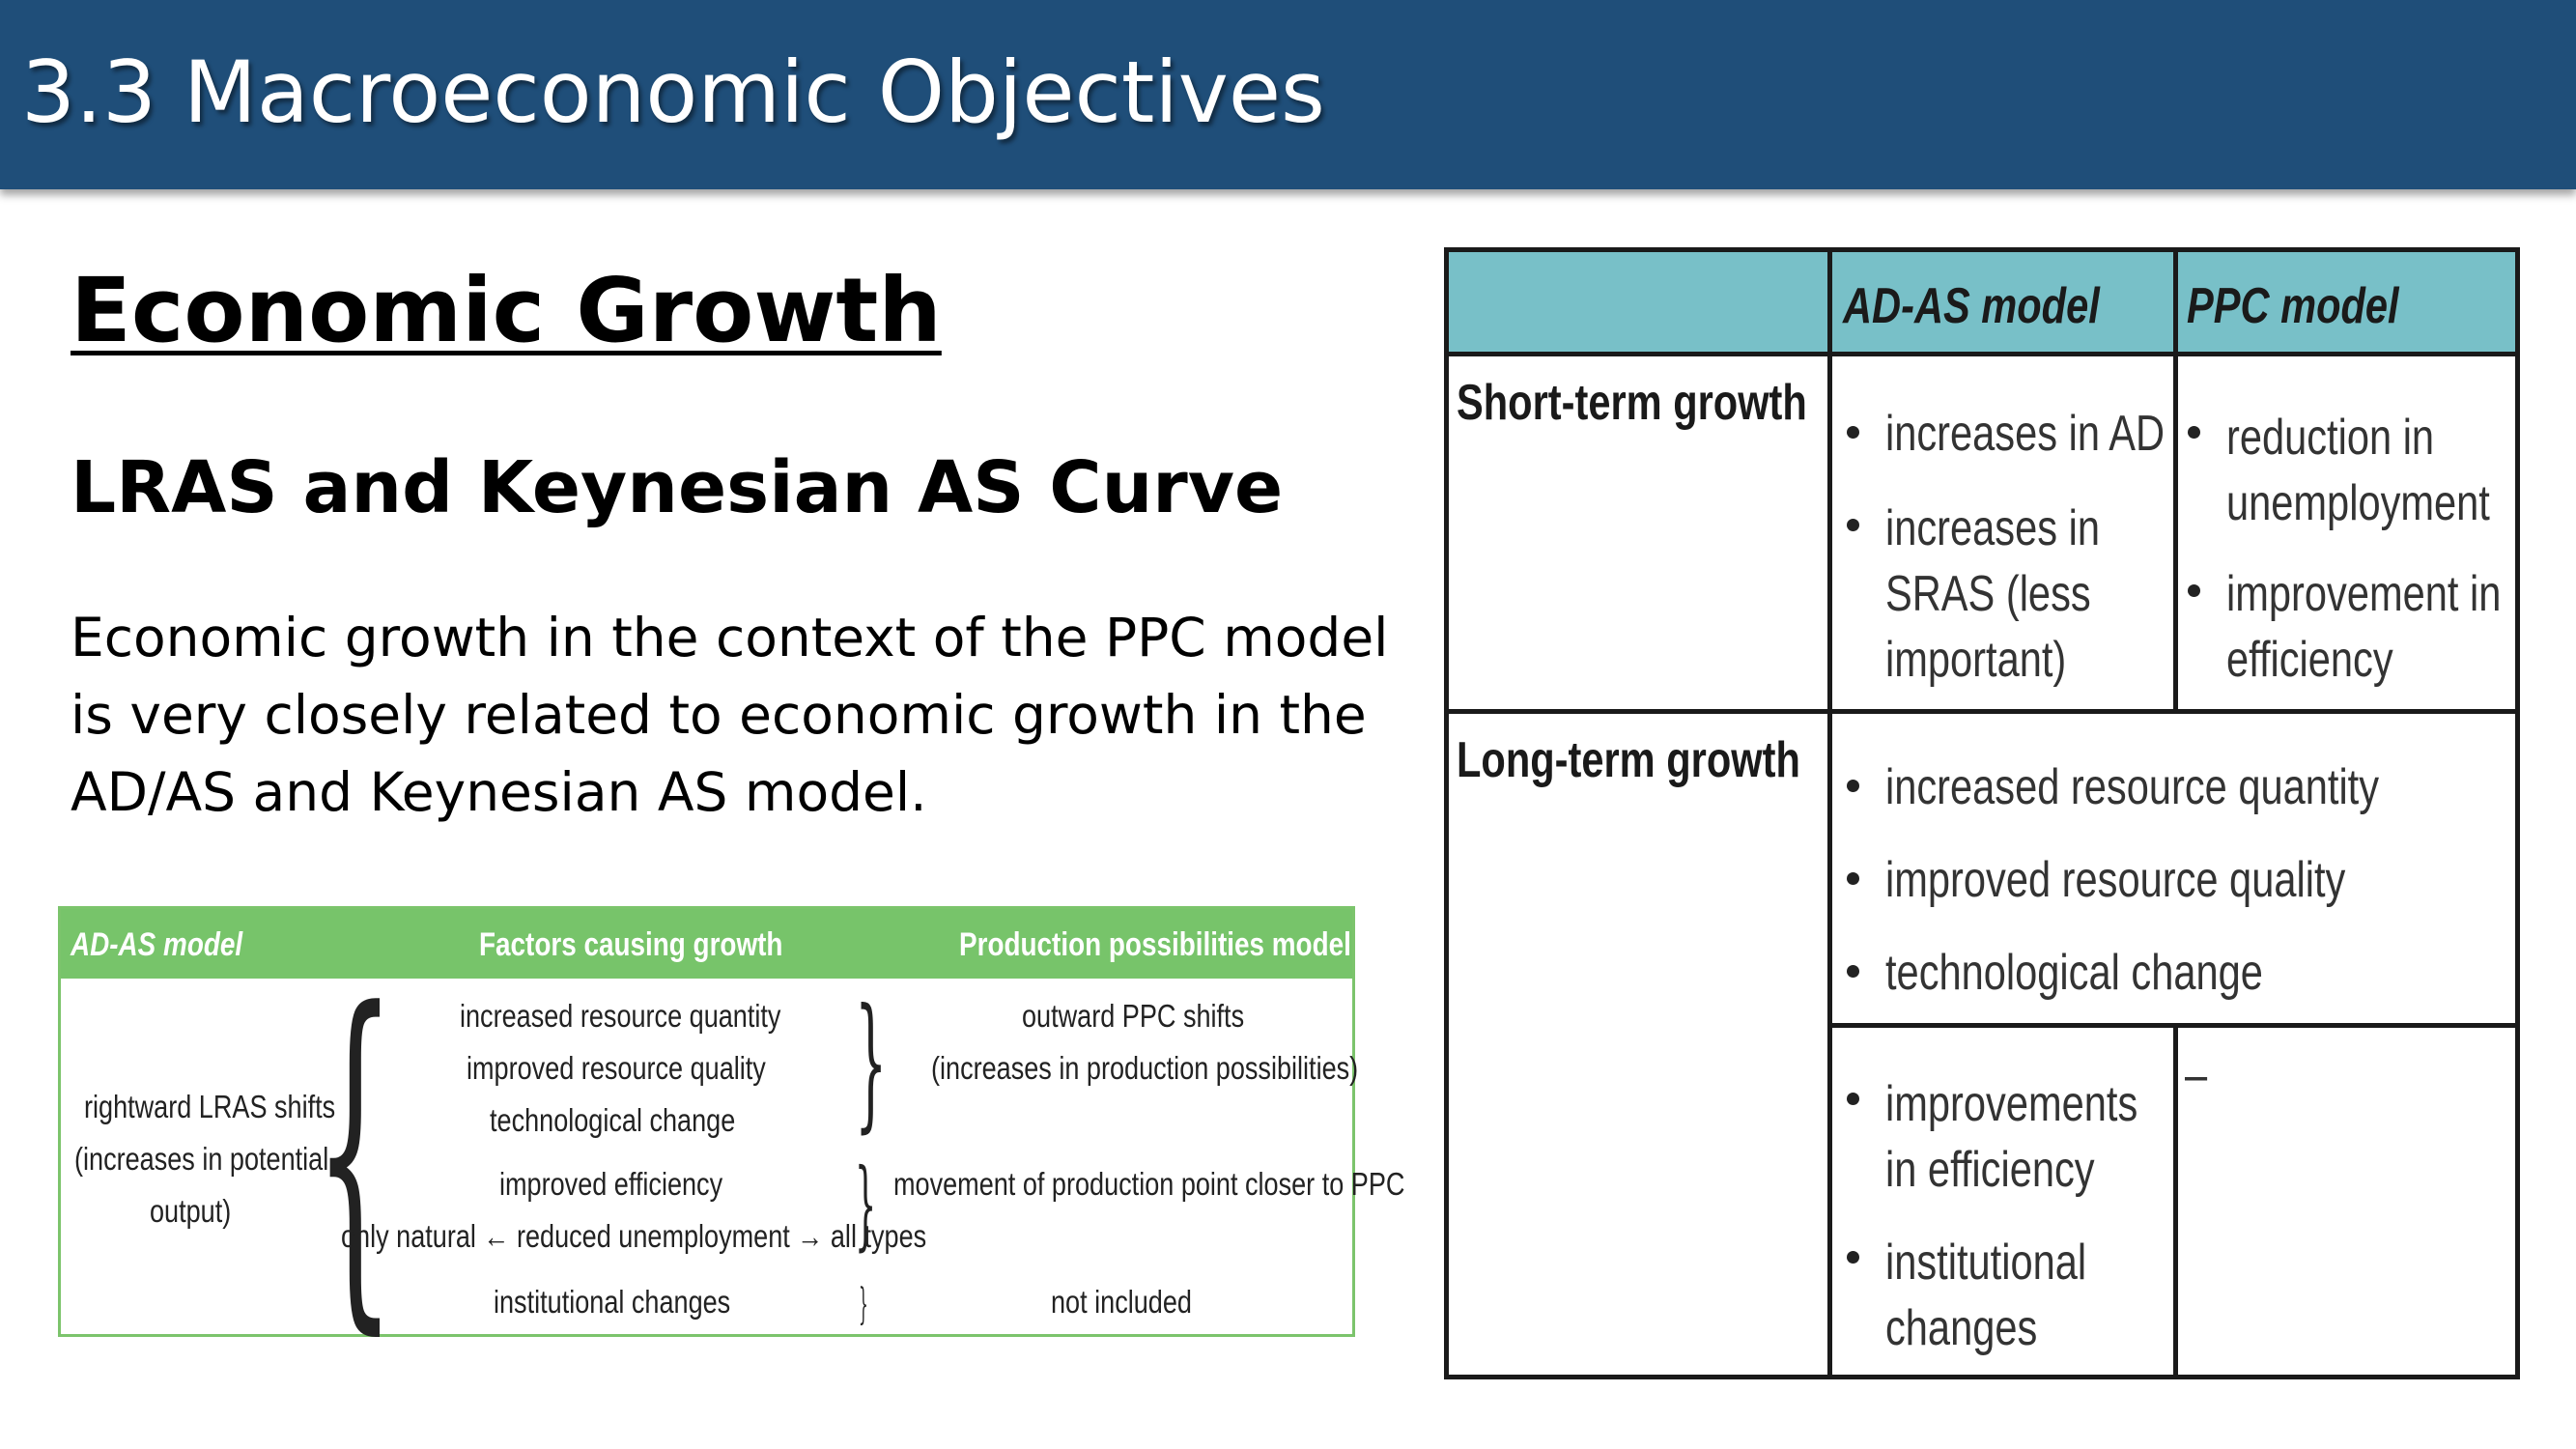 This screenshot has width=2576, height=1449. Describe the element at coordinates (2026, 434) in the screenshot. I see `short-adas-item: increases in AD` at that location.